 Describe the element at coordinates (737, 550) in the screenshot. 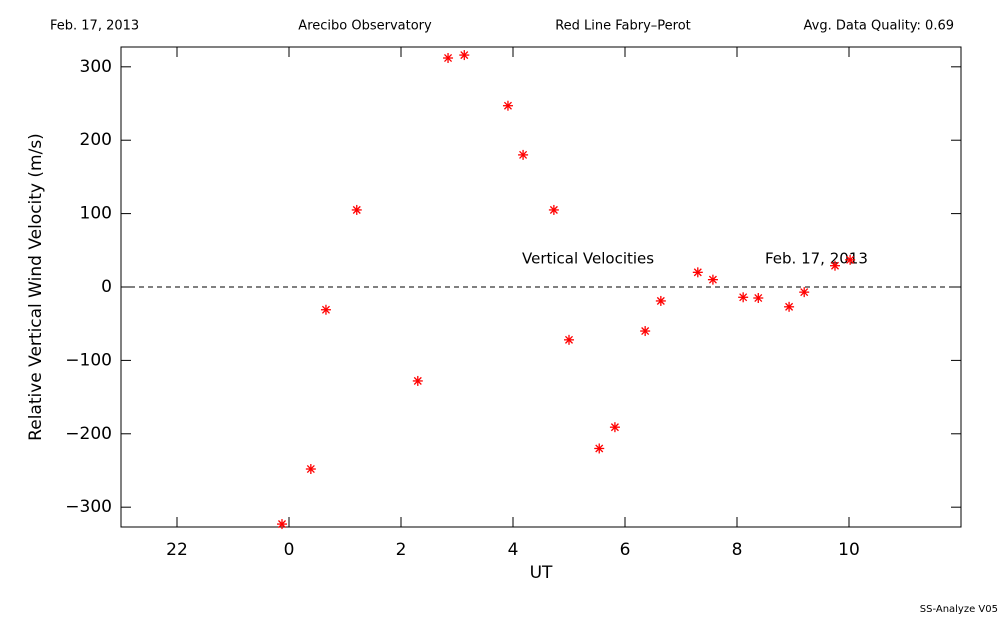

I see `x-tick-label: 8` at that location.